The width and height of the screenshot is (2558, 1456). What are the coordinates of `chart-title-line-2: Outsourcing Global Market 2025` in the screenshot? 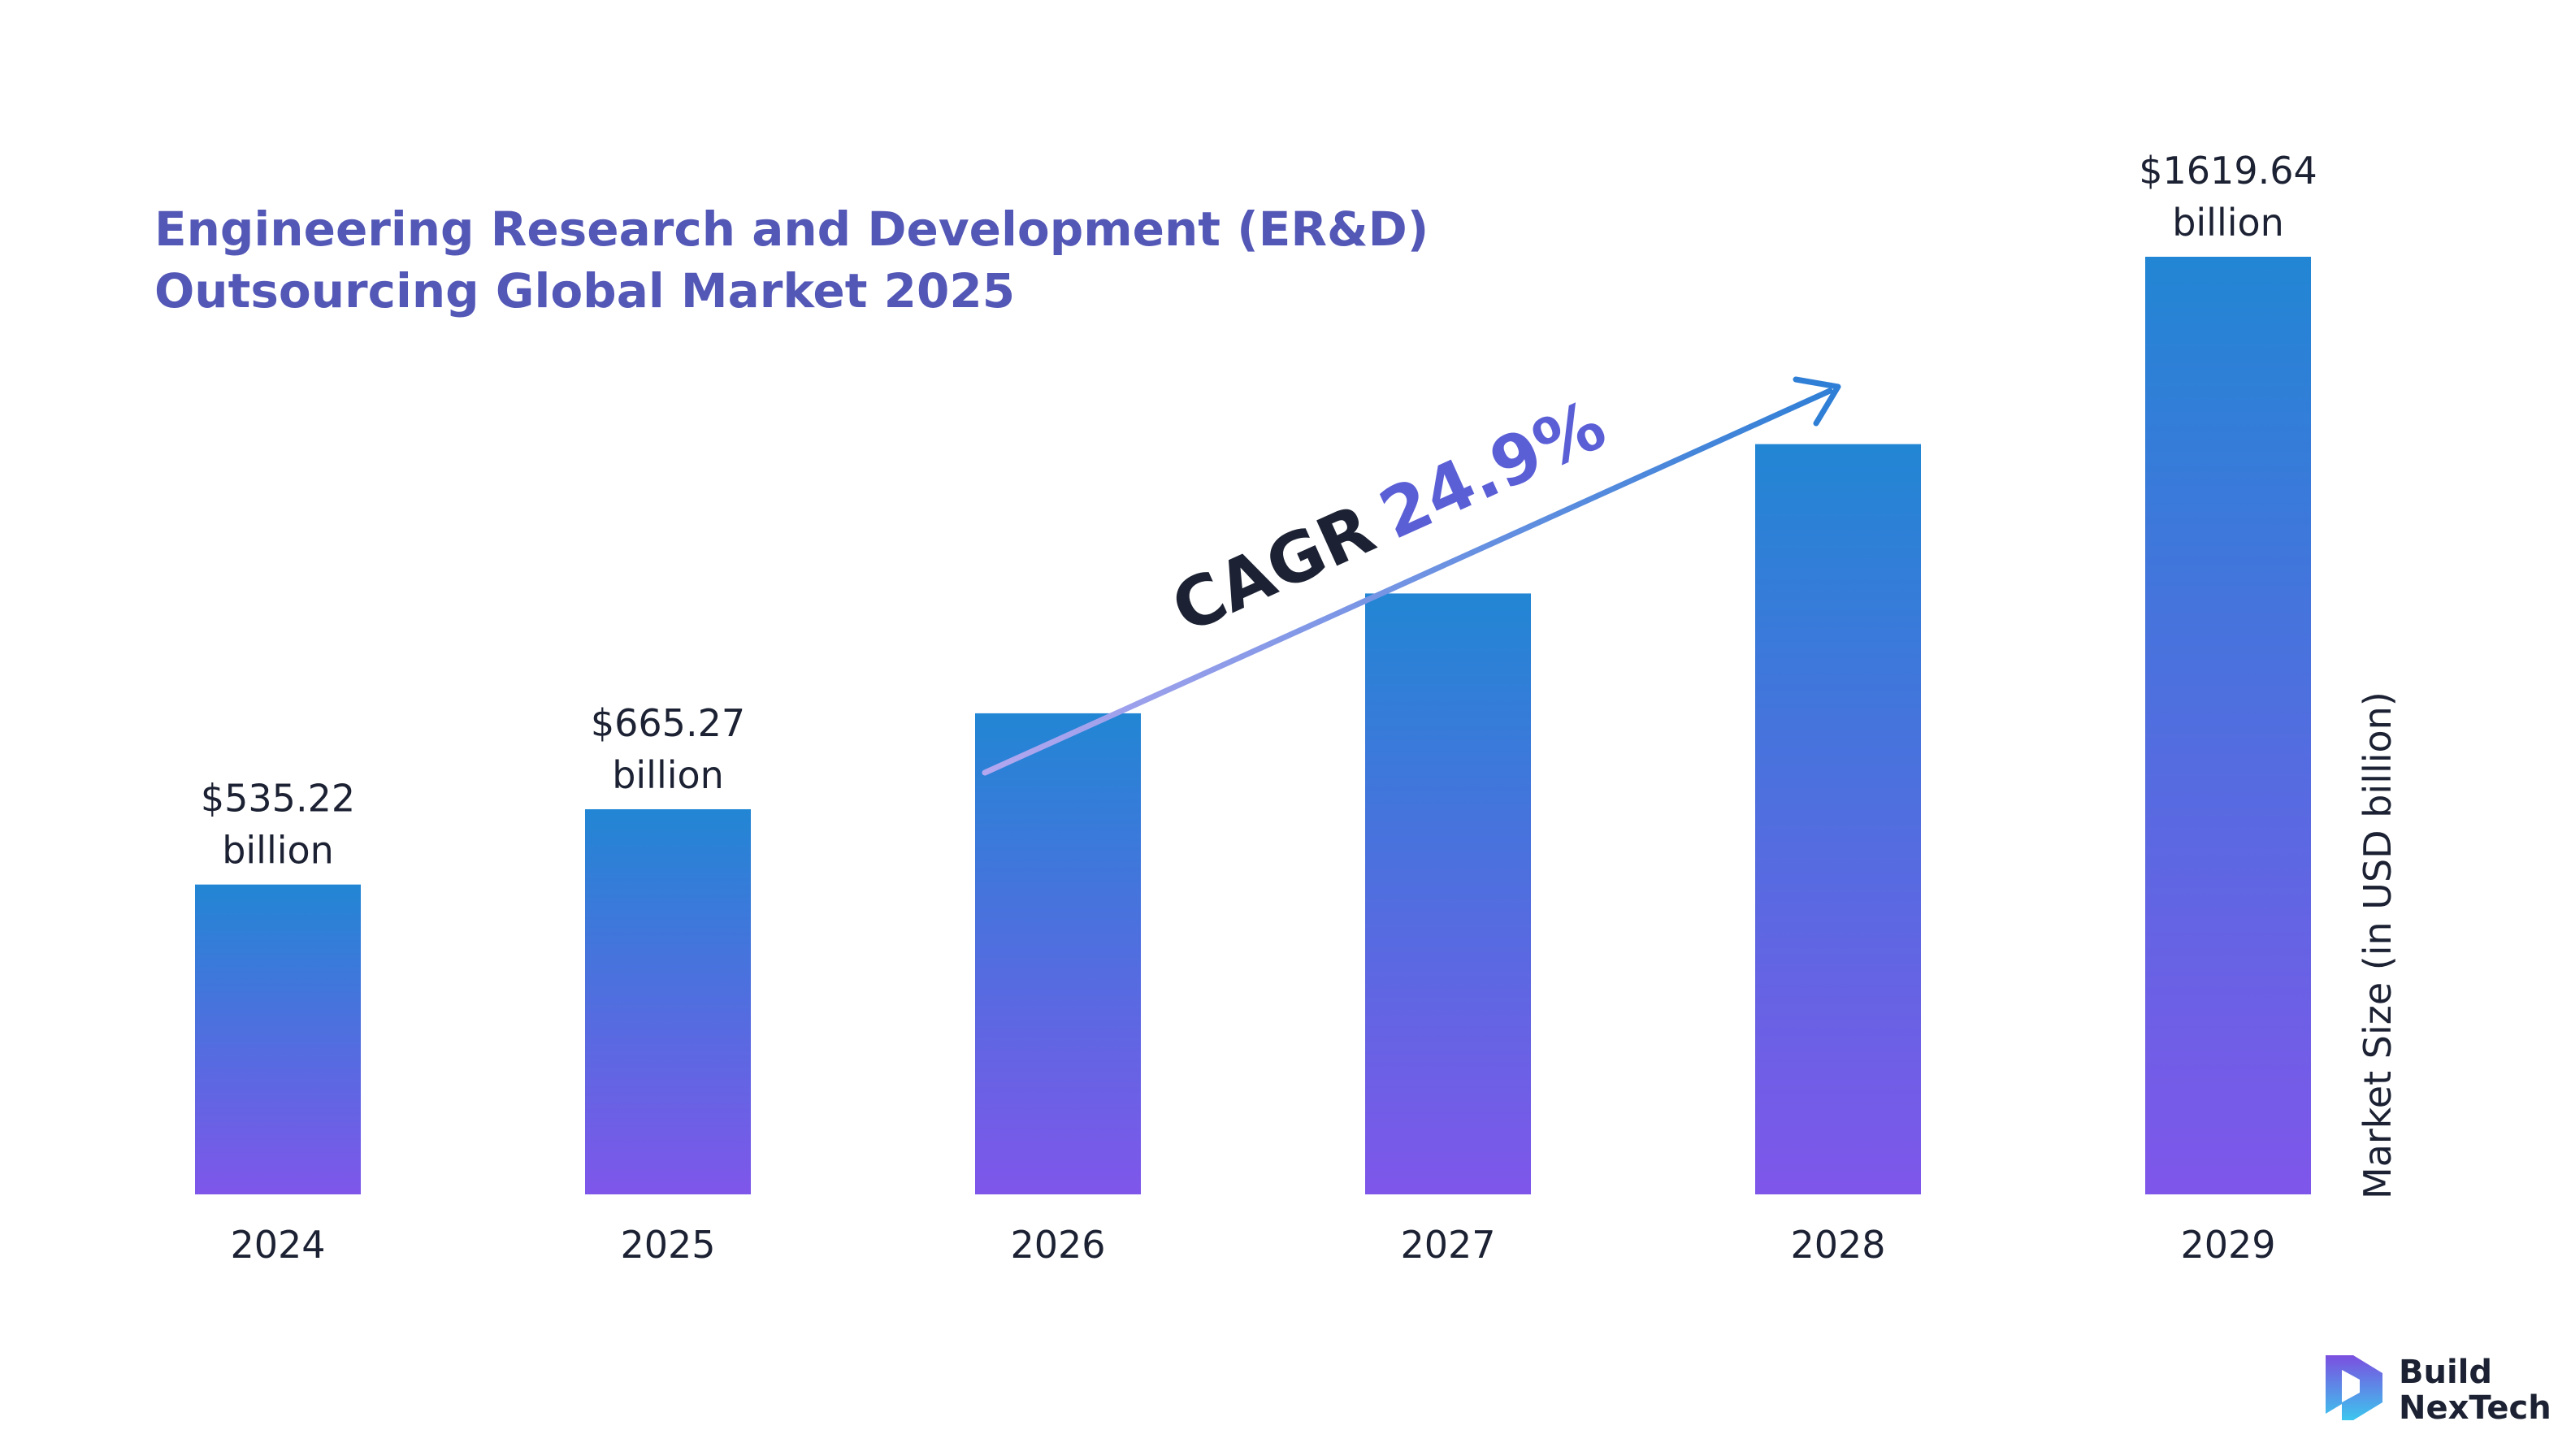 It's located at (584, 290).